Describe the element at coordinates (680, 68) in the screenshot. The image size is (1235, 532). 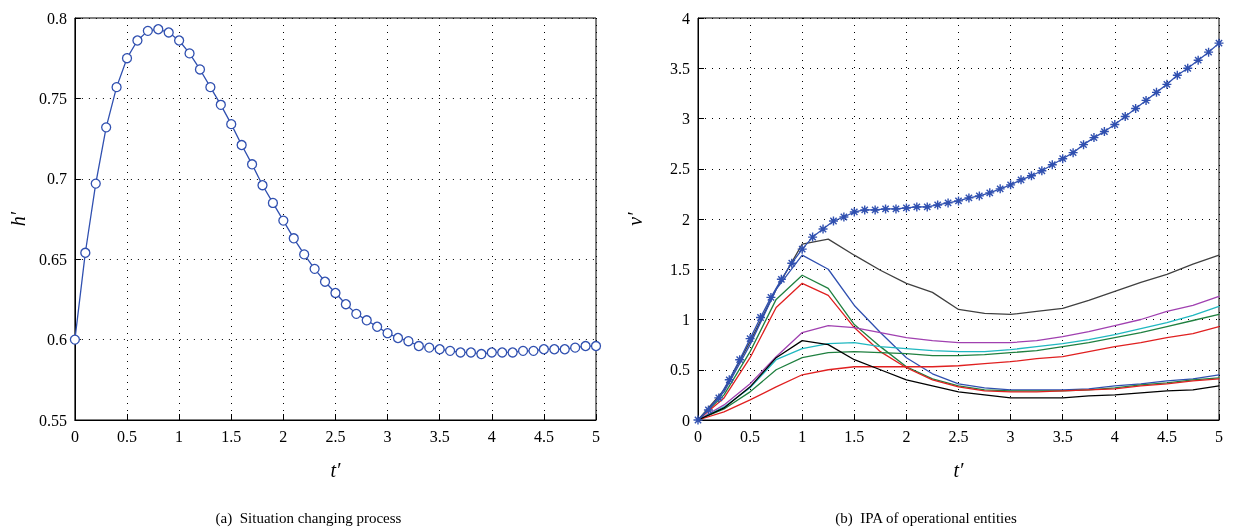
I see `y-tick-label: 3.5` at that location.